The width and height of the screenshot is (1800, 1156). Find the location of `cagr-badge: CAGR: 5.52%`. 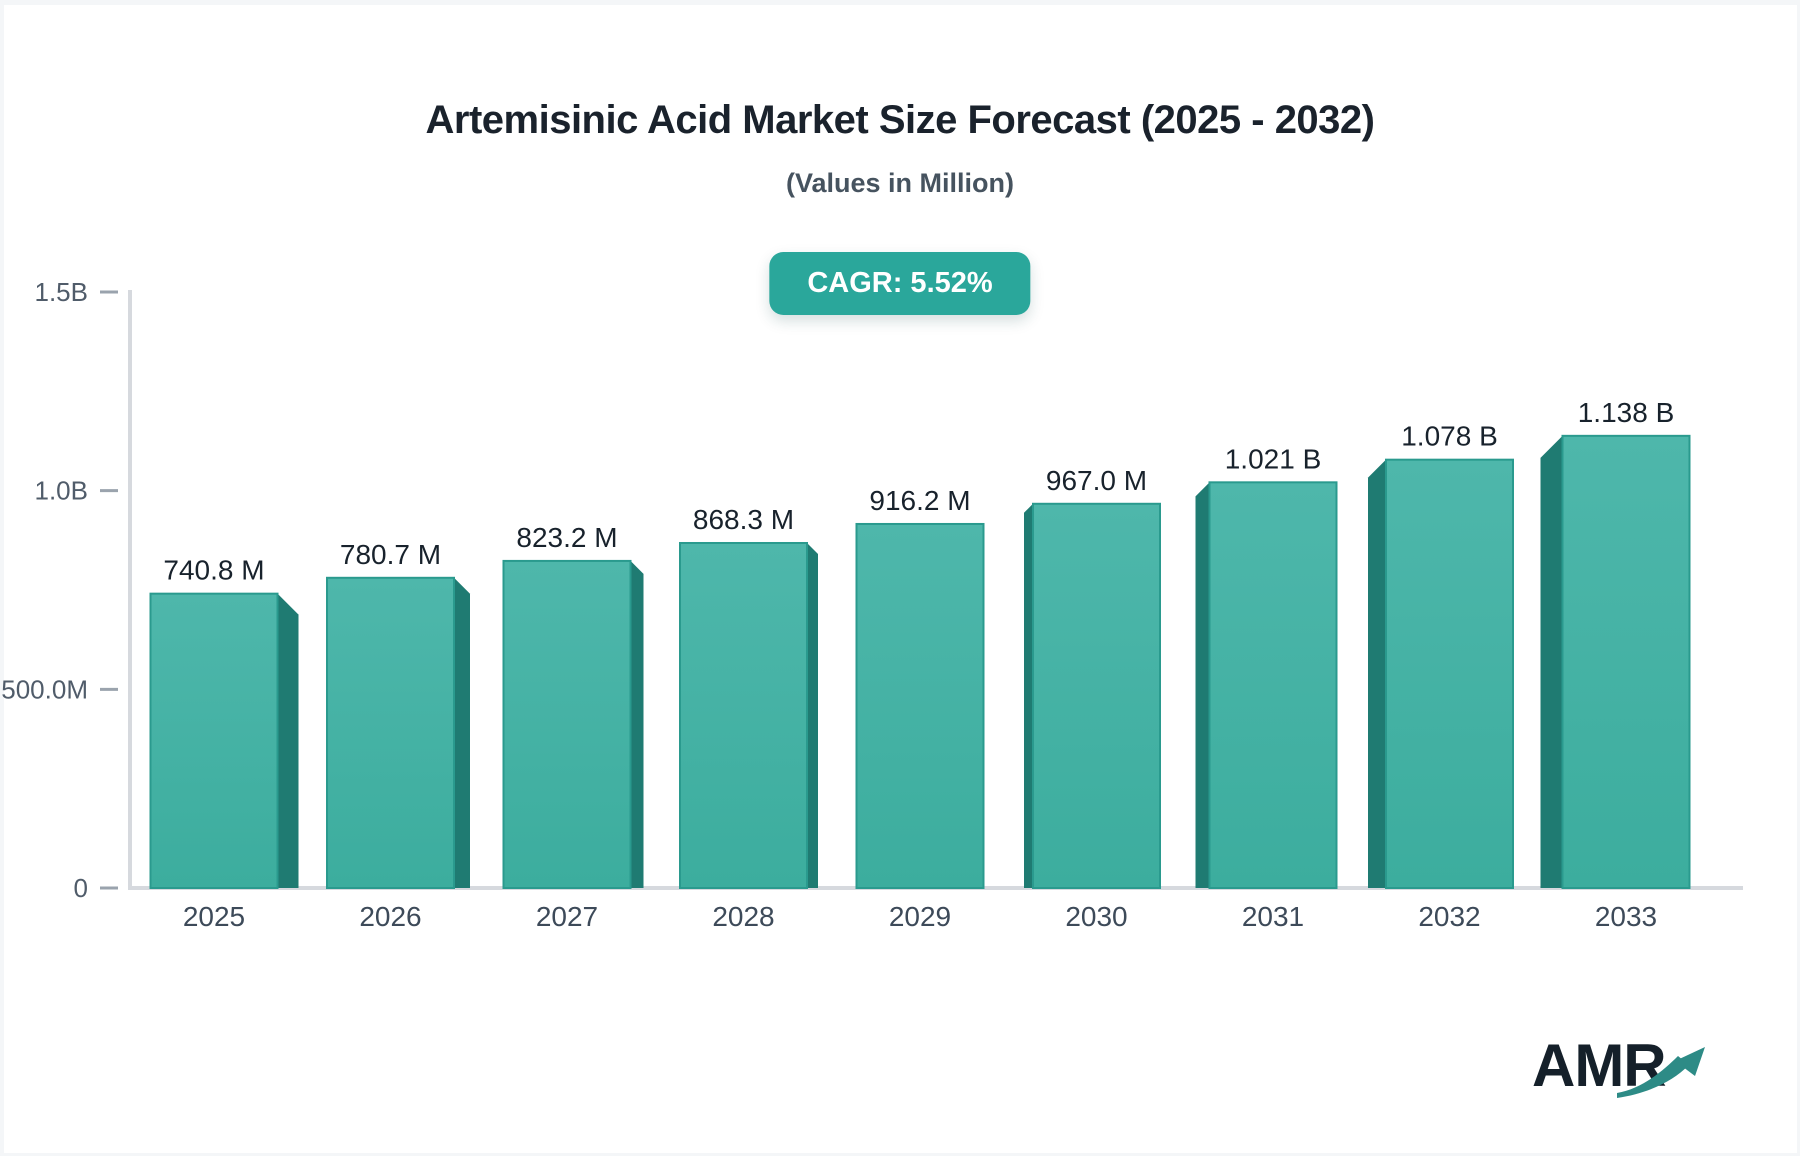

cagr-badge: CAGR: 5.52% is located at coordinates (900, 283).